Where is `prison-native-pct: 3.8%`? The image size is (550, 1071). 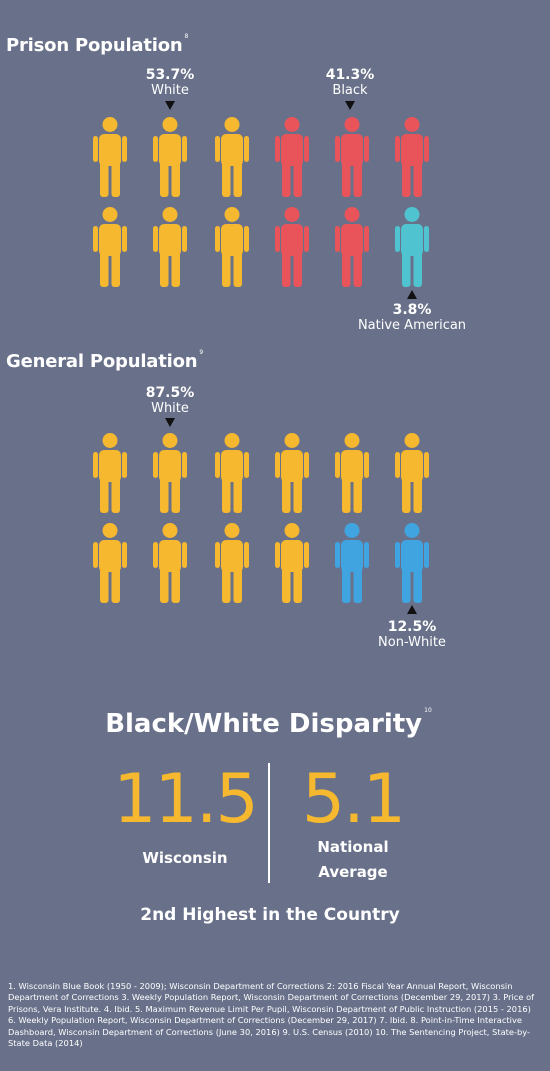
prison-native-pct: 3.8% is located at coordinates (412, 310).